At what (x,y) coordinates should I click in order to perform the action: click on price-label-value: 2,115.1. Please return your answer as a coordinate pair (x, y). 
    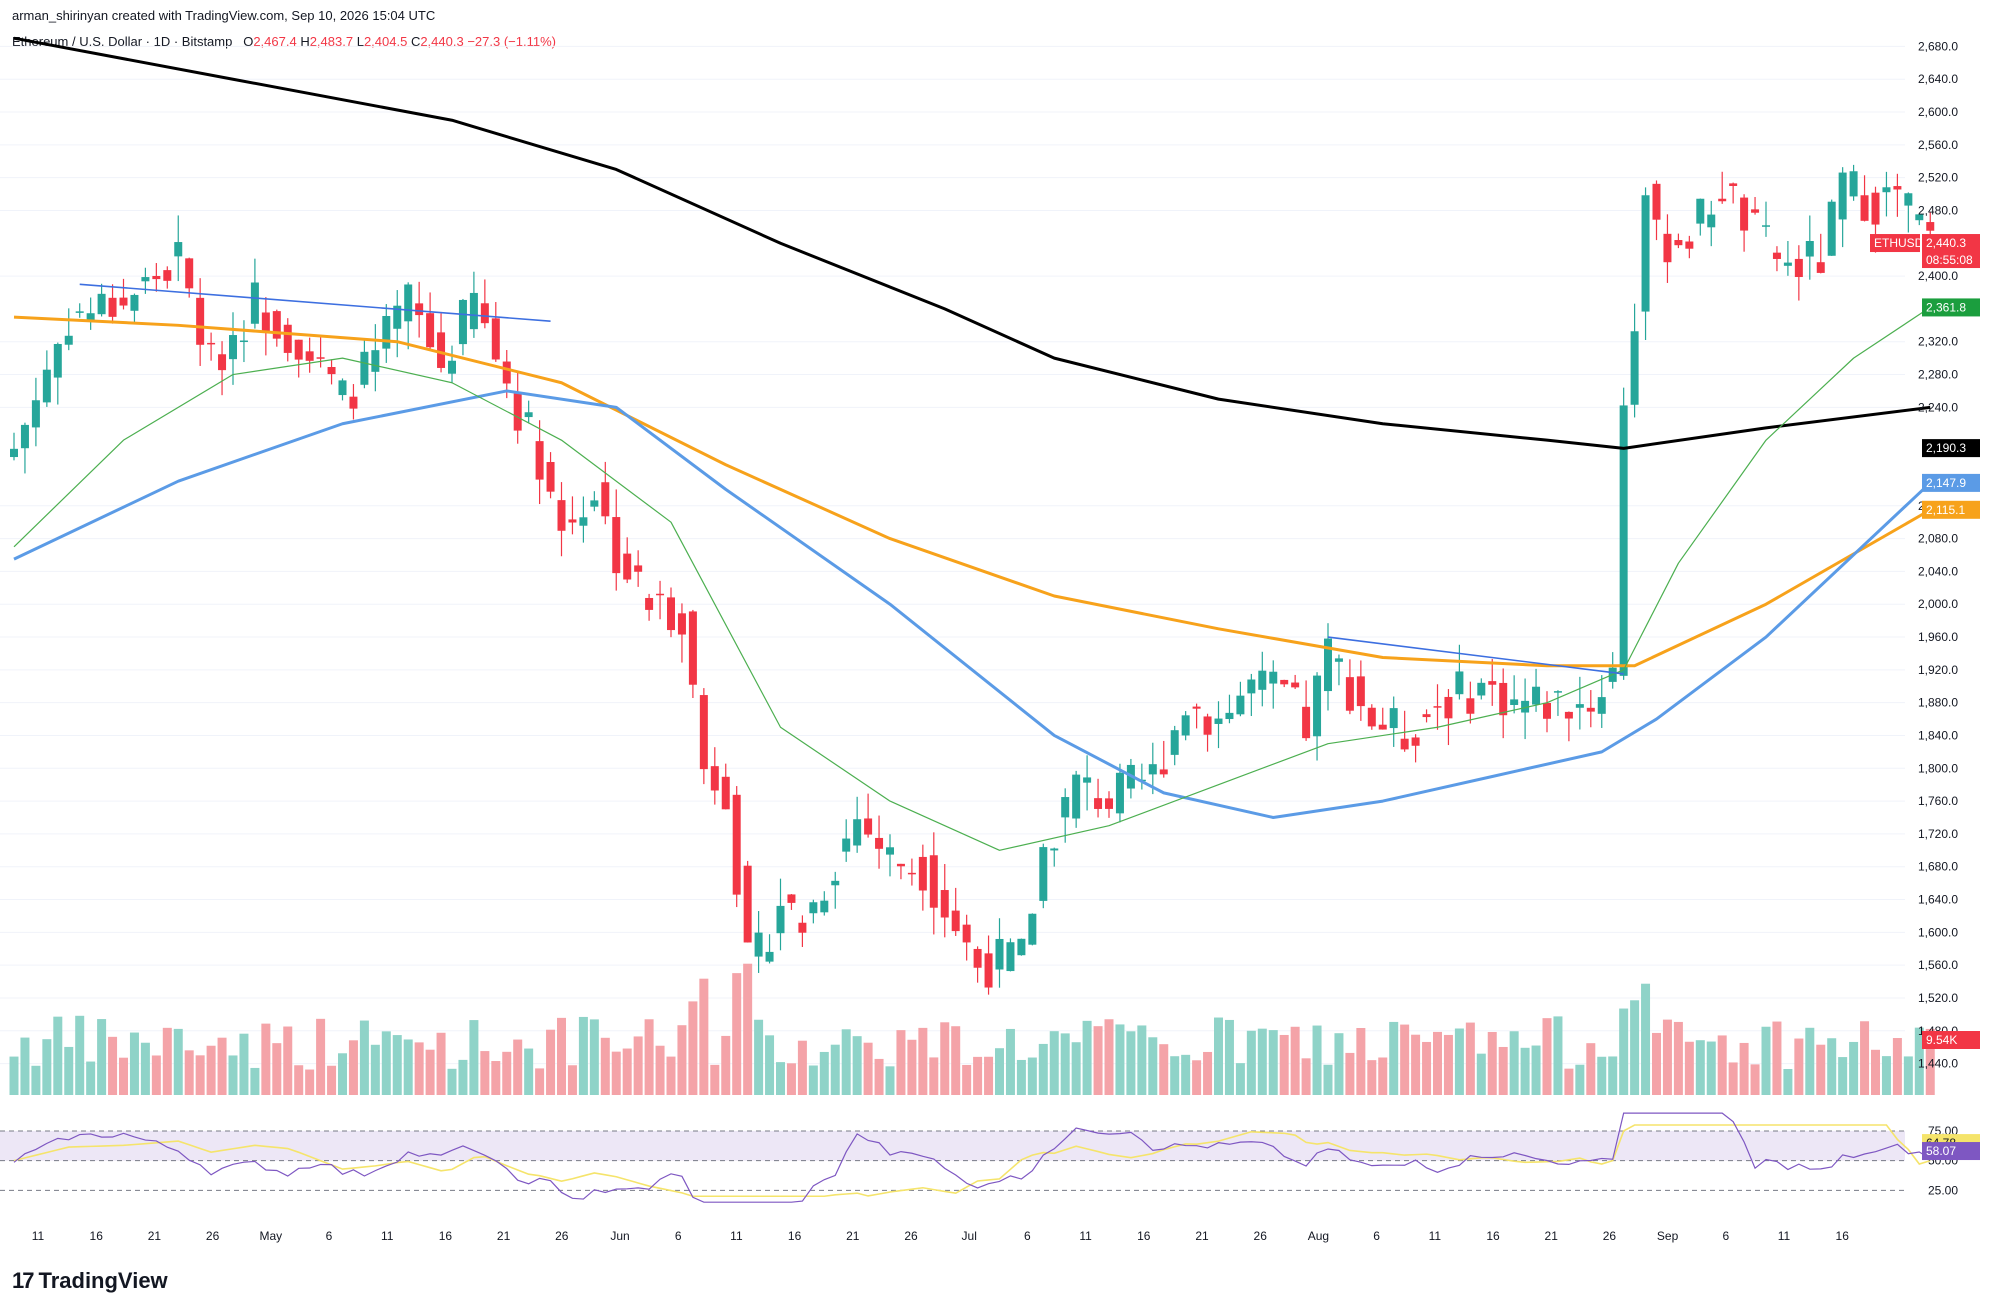
    Looking at the image, I should click on (1945, 510).